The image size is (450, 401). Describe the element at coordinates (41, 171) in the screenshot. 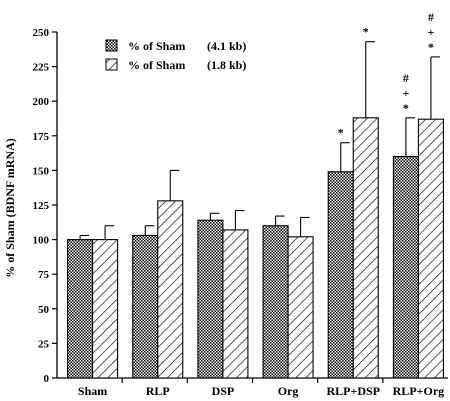

I see `y-tick-label: 150` at that location.